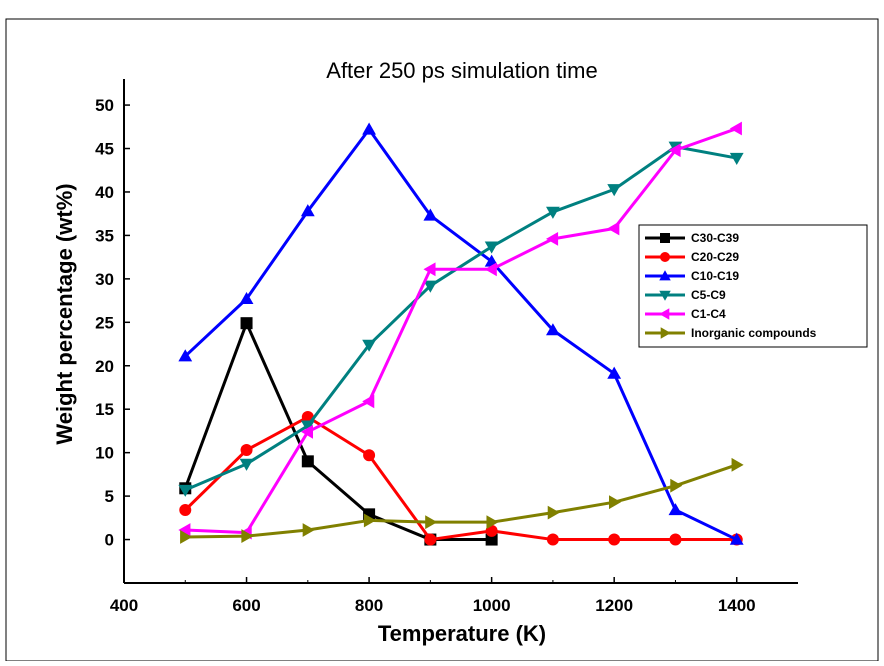 The height and width of the screenshot is (666, 884). I want to click on y-tick-label: 30, so click(104, 279).